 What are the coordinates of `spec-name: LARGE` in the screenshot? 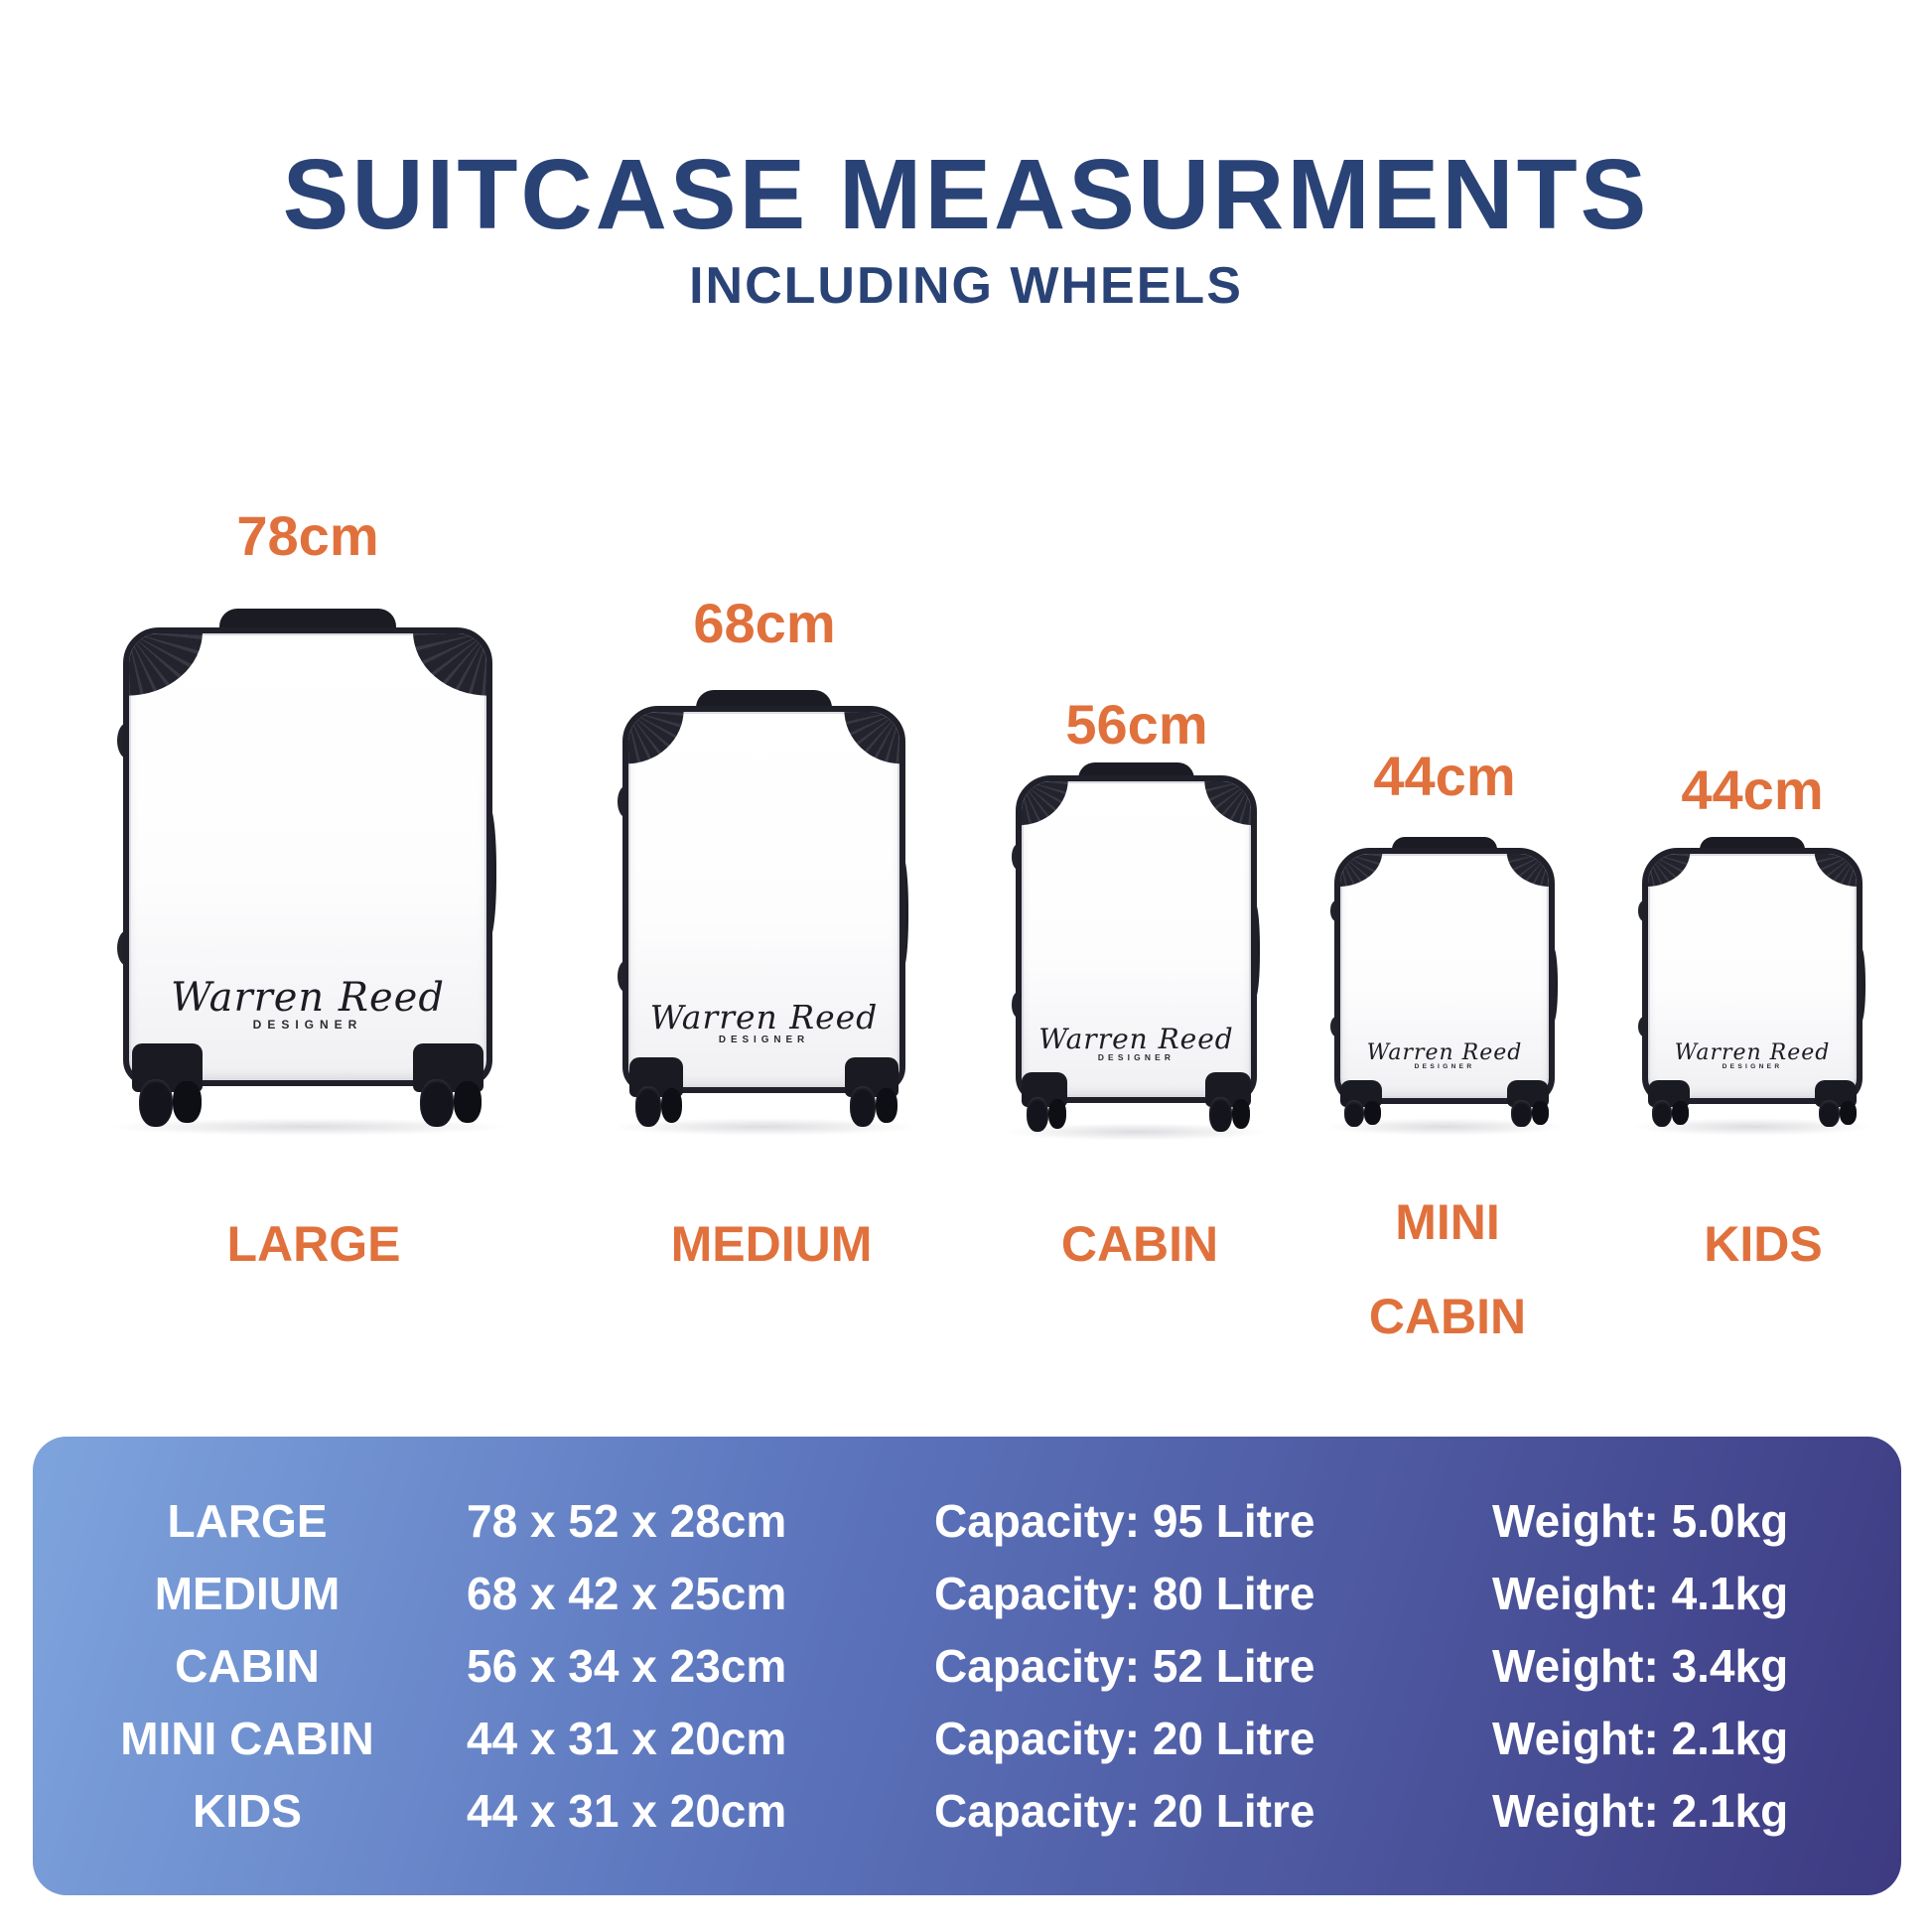 It's located at (247, 1521).